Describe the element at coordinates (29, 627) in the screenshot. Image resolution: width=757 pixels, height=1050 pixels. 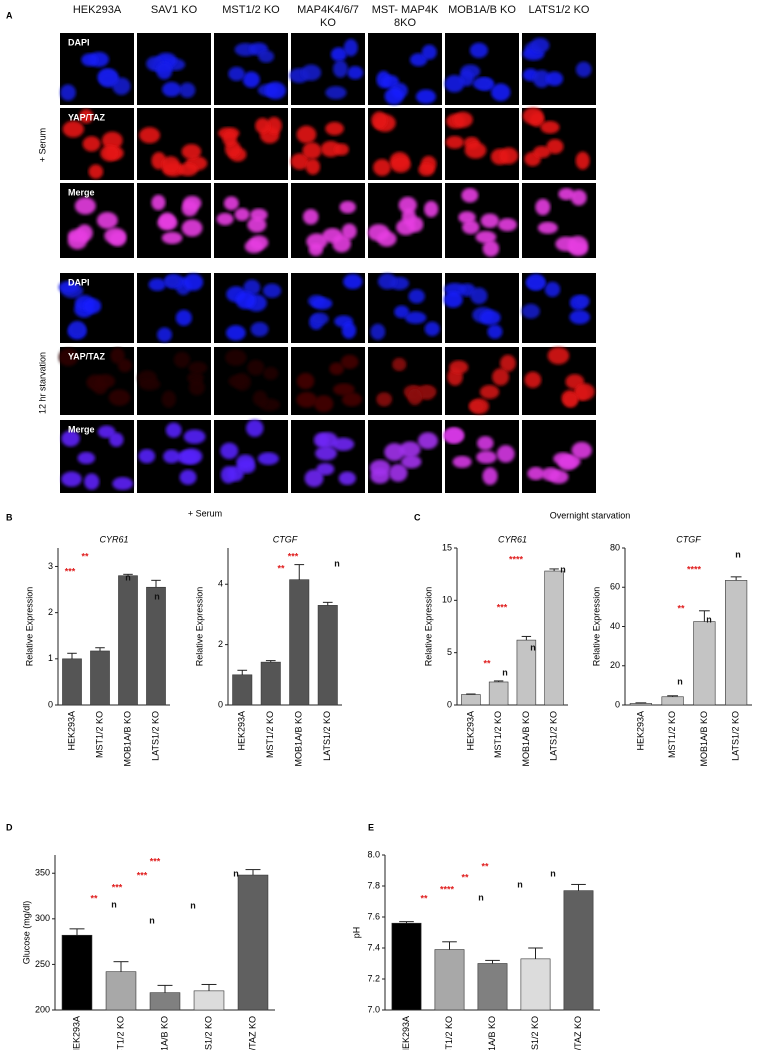
I see `y-axis-title: Relative Expression` at that location.